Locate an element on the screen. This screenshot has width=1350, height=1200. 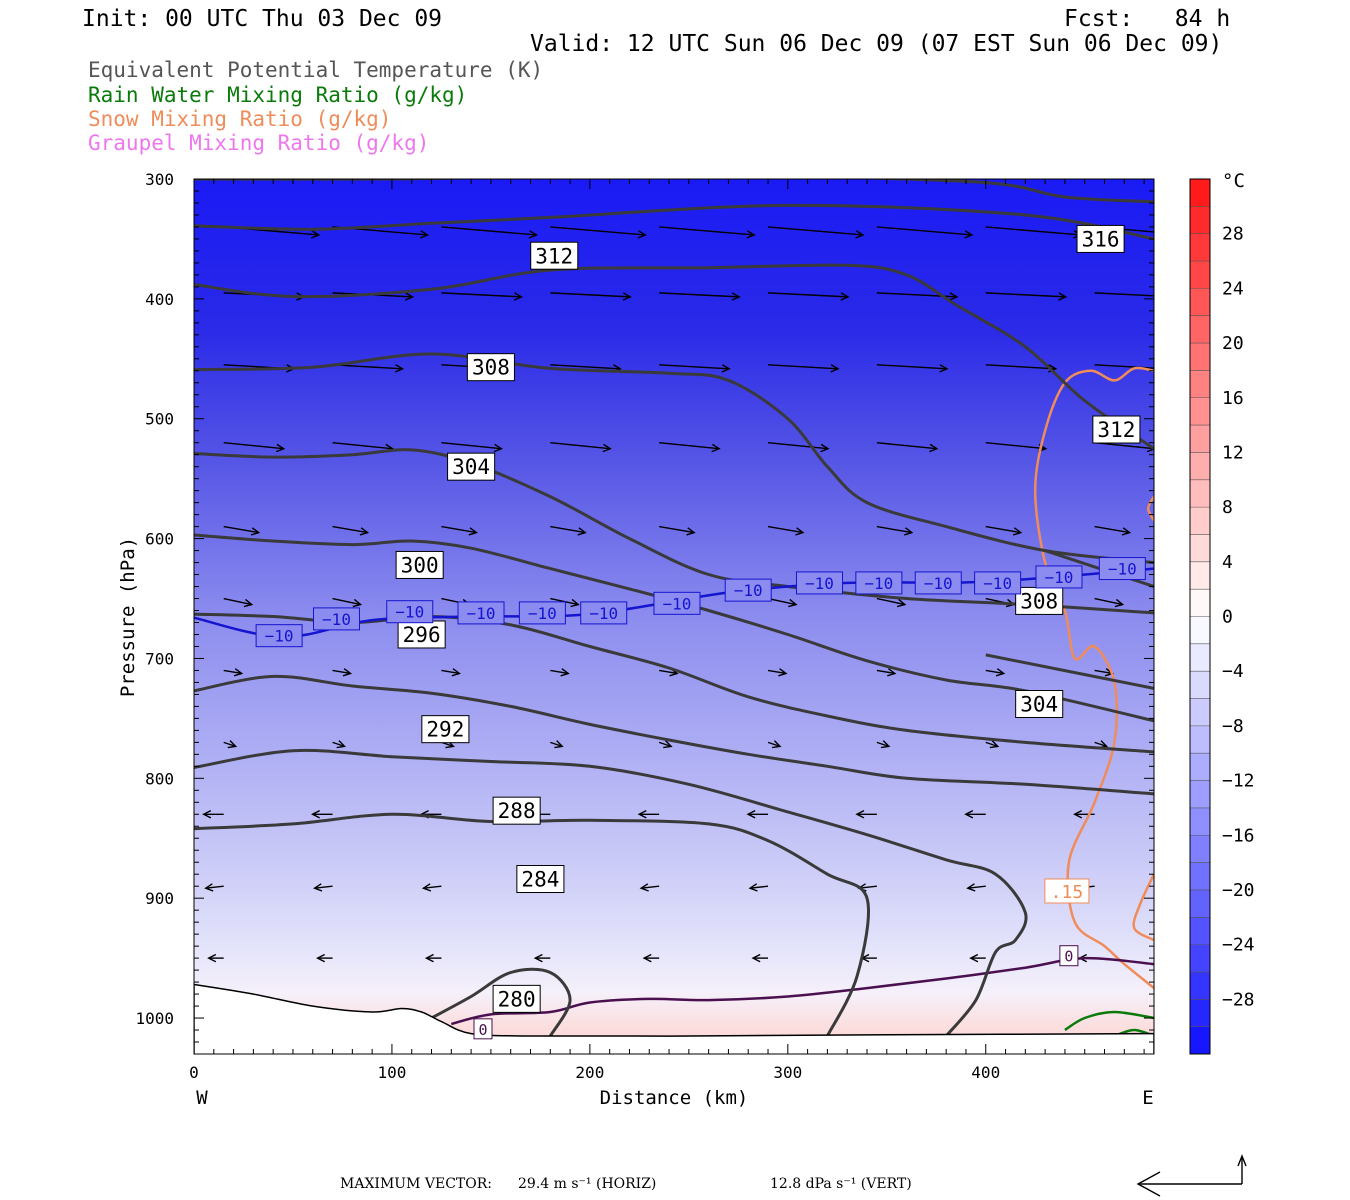
theta-e-label-280: 280 is located at coordinates (517, 999).